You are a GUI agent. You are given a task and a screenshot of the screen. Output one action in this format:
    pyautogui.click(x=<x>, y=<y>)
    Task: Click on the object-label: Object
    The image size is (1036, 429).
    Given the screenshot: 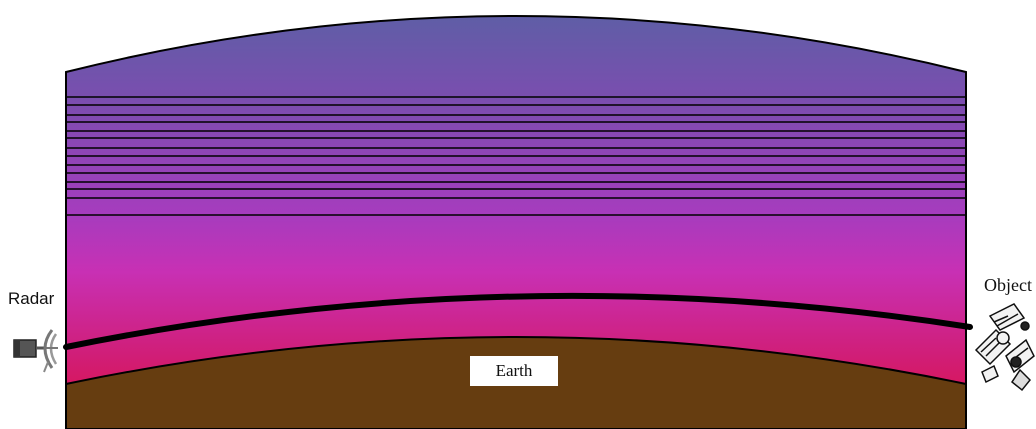 What is the action you would take?
    pyautogui.click(x=1008, y=285)
    